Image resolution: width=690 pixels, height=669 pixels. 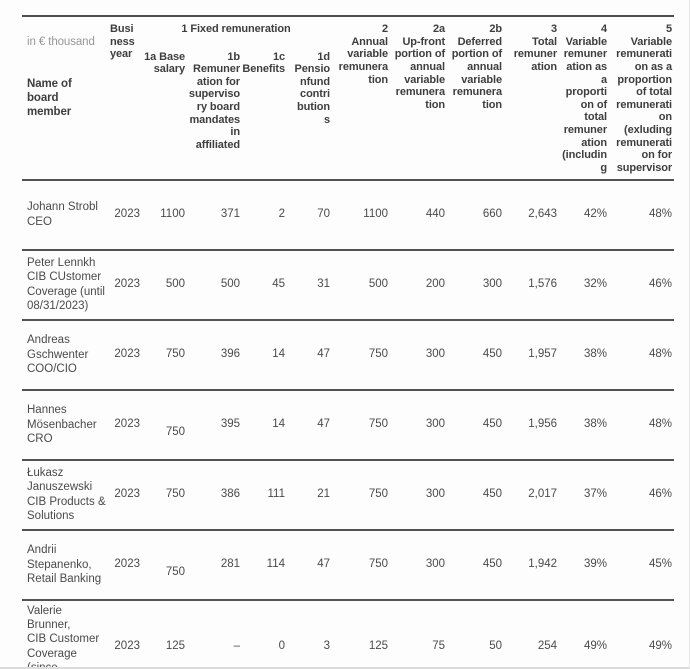 I want to click on base-salary-cell: 500, so click(x=175, y=284).